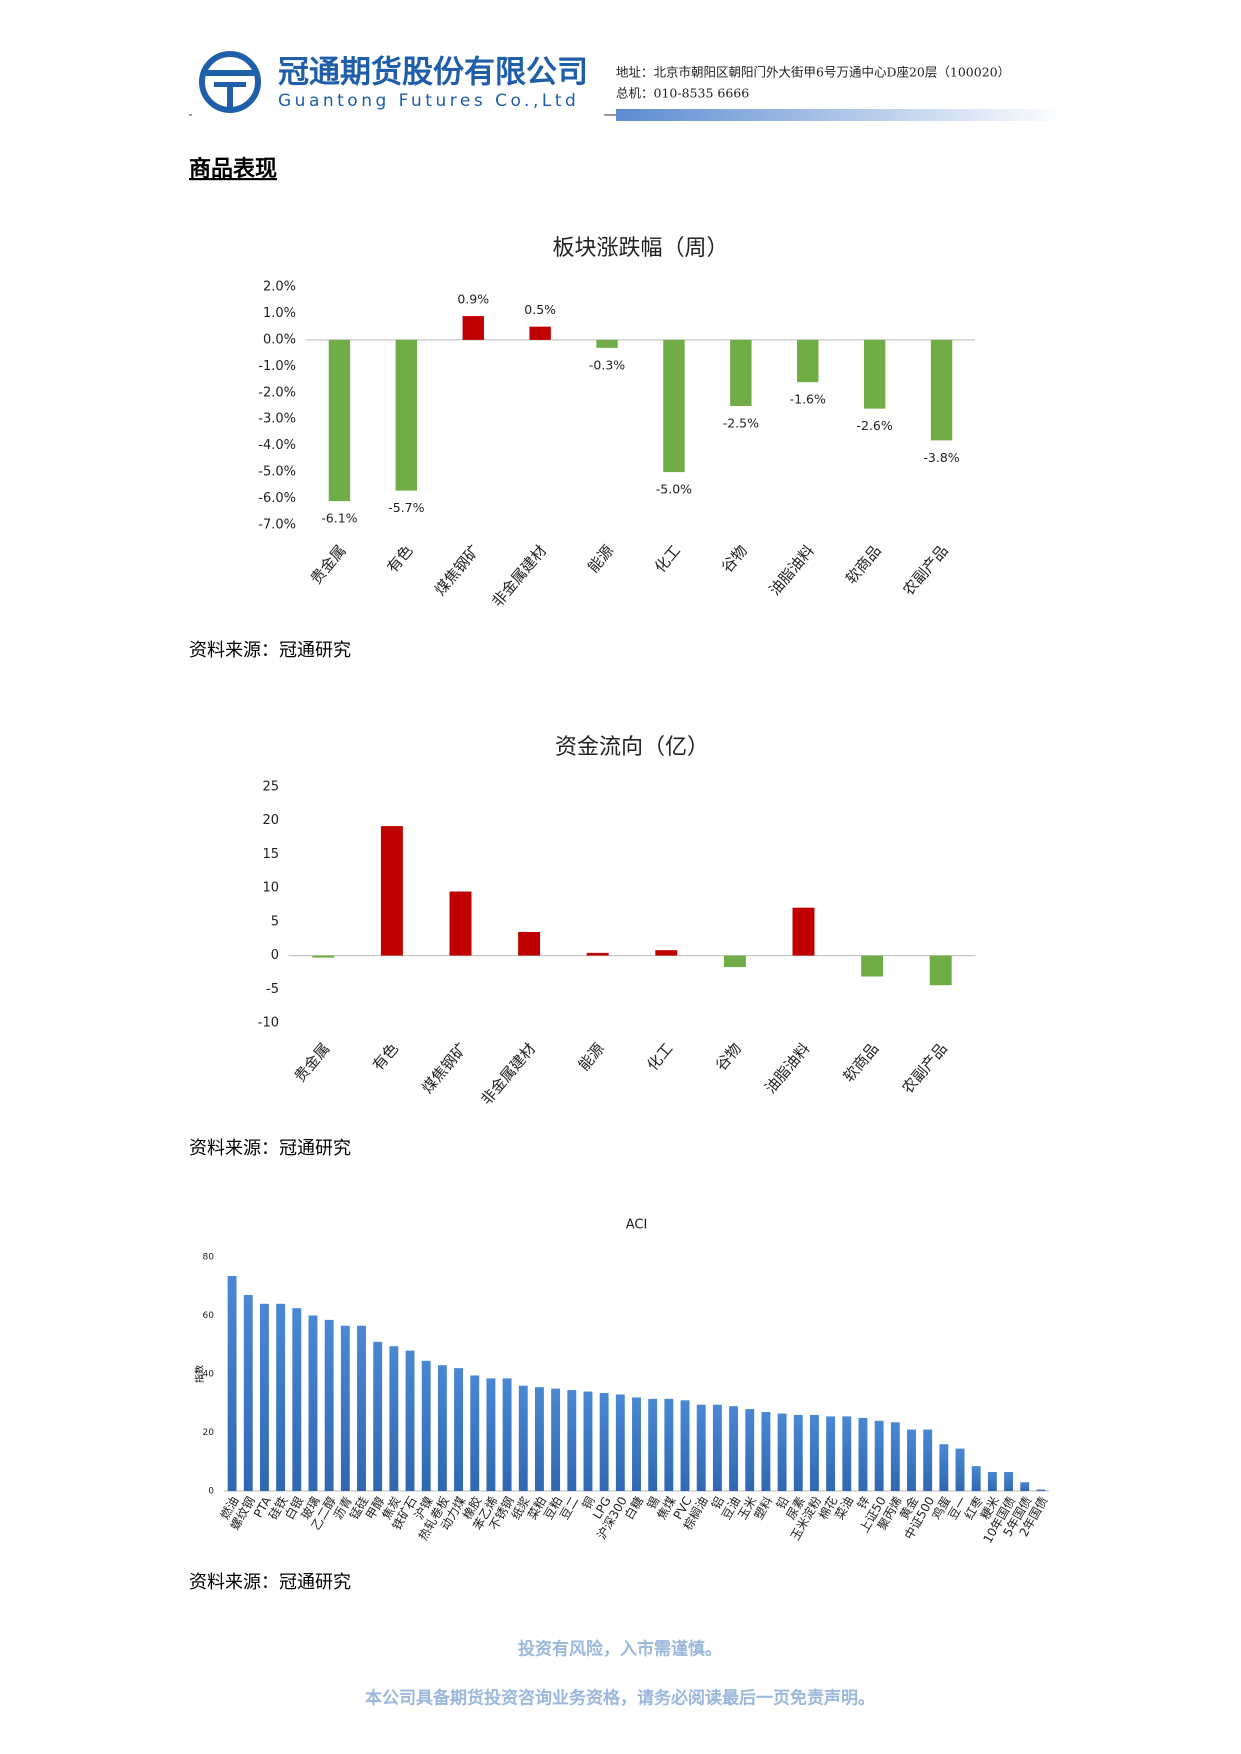  I want to click on data-label: -2.5%, so click(741, 423).